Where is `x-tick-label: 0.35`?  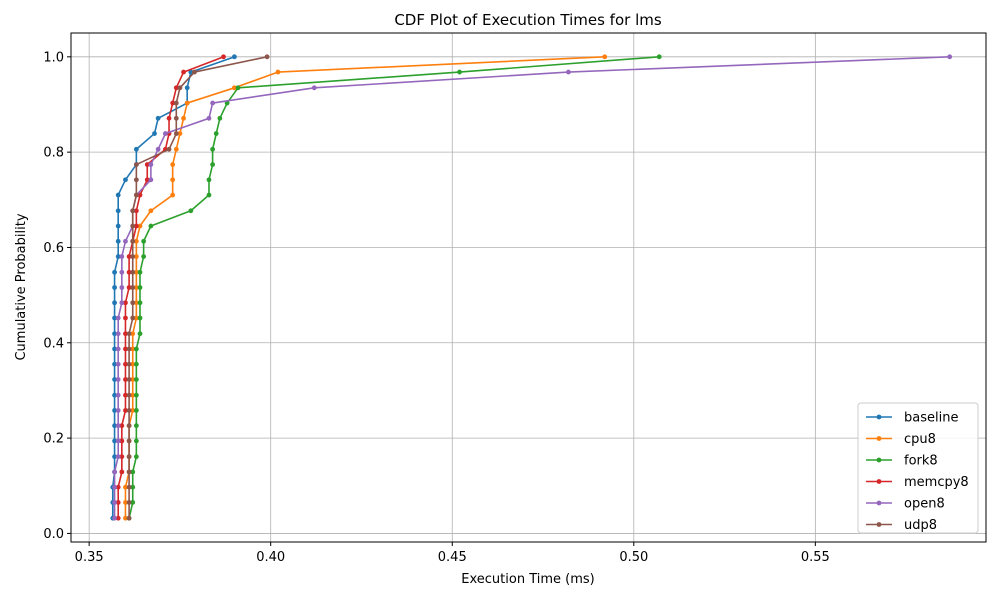 x-tick-label: 0.35 is located at coordinates (89, 557).